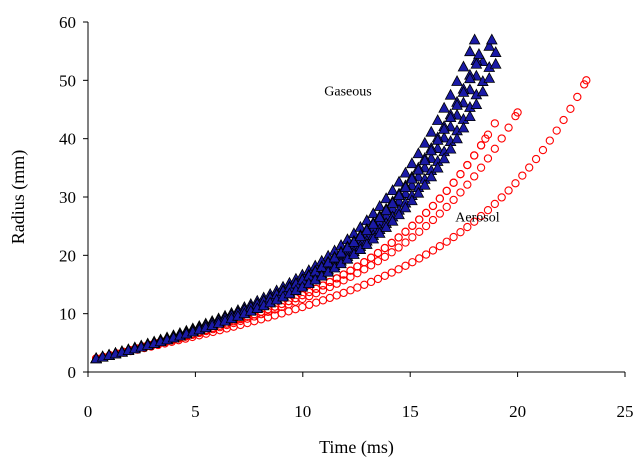 The image size is (635, 459). Describe the element at coordinates (88, 411) in the screenshot. I see `x-tick-label: 0` at that location.